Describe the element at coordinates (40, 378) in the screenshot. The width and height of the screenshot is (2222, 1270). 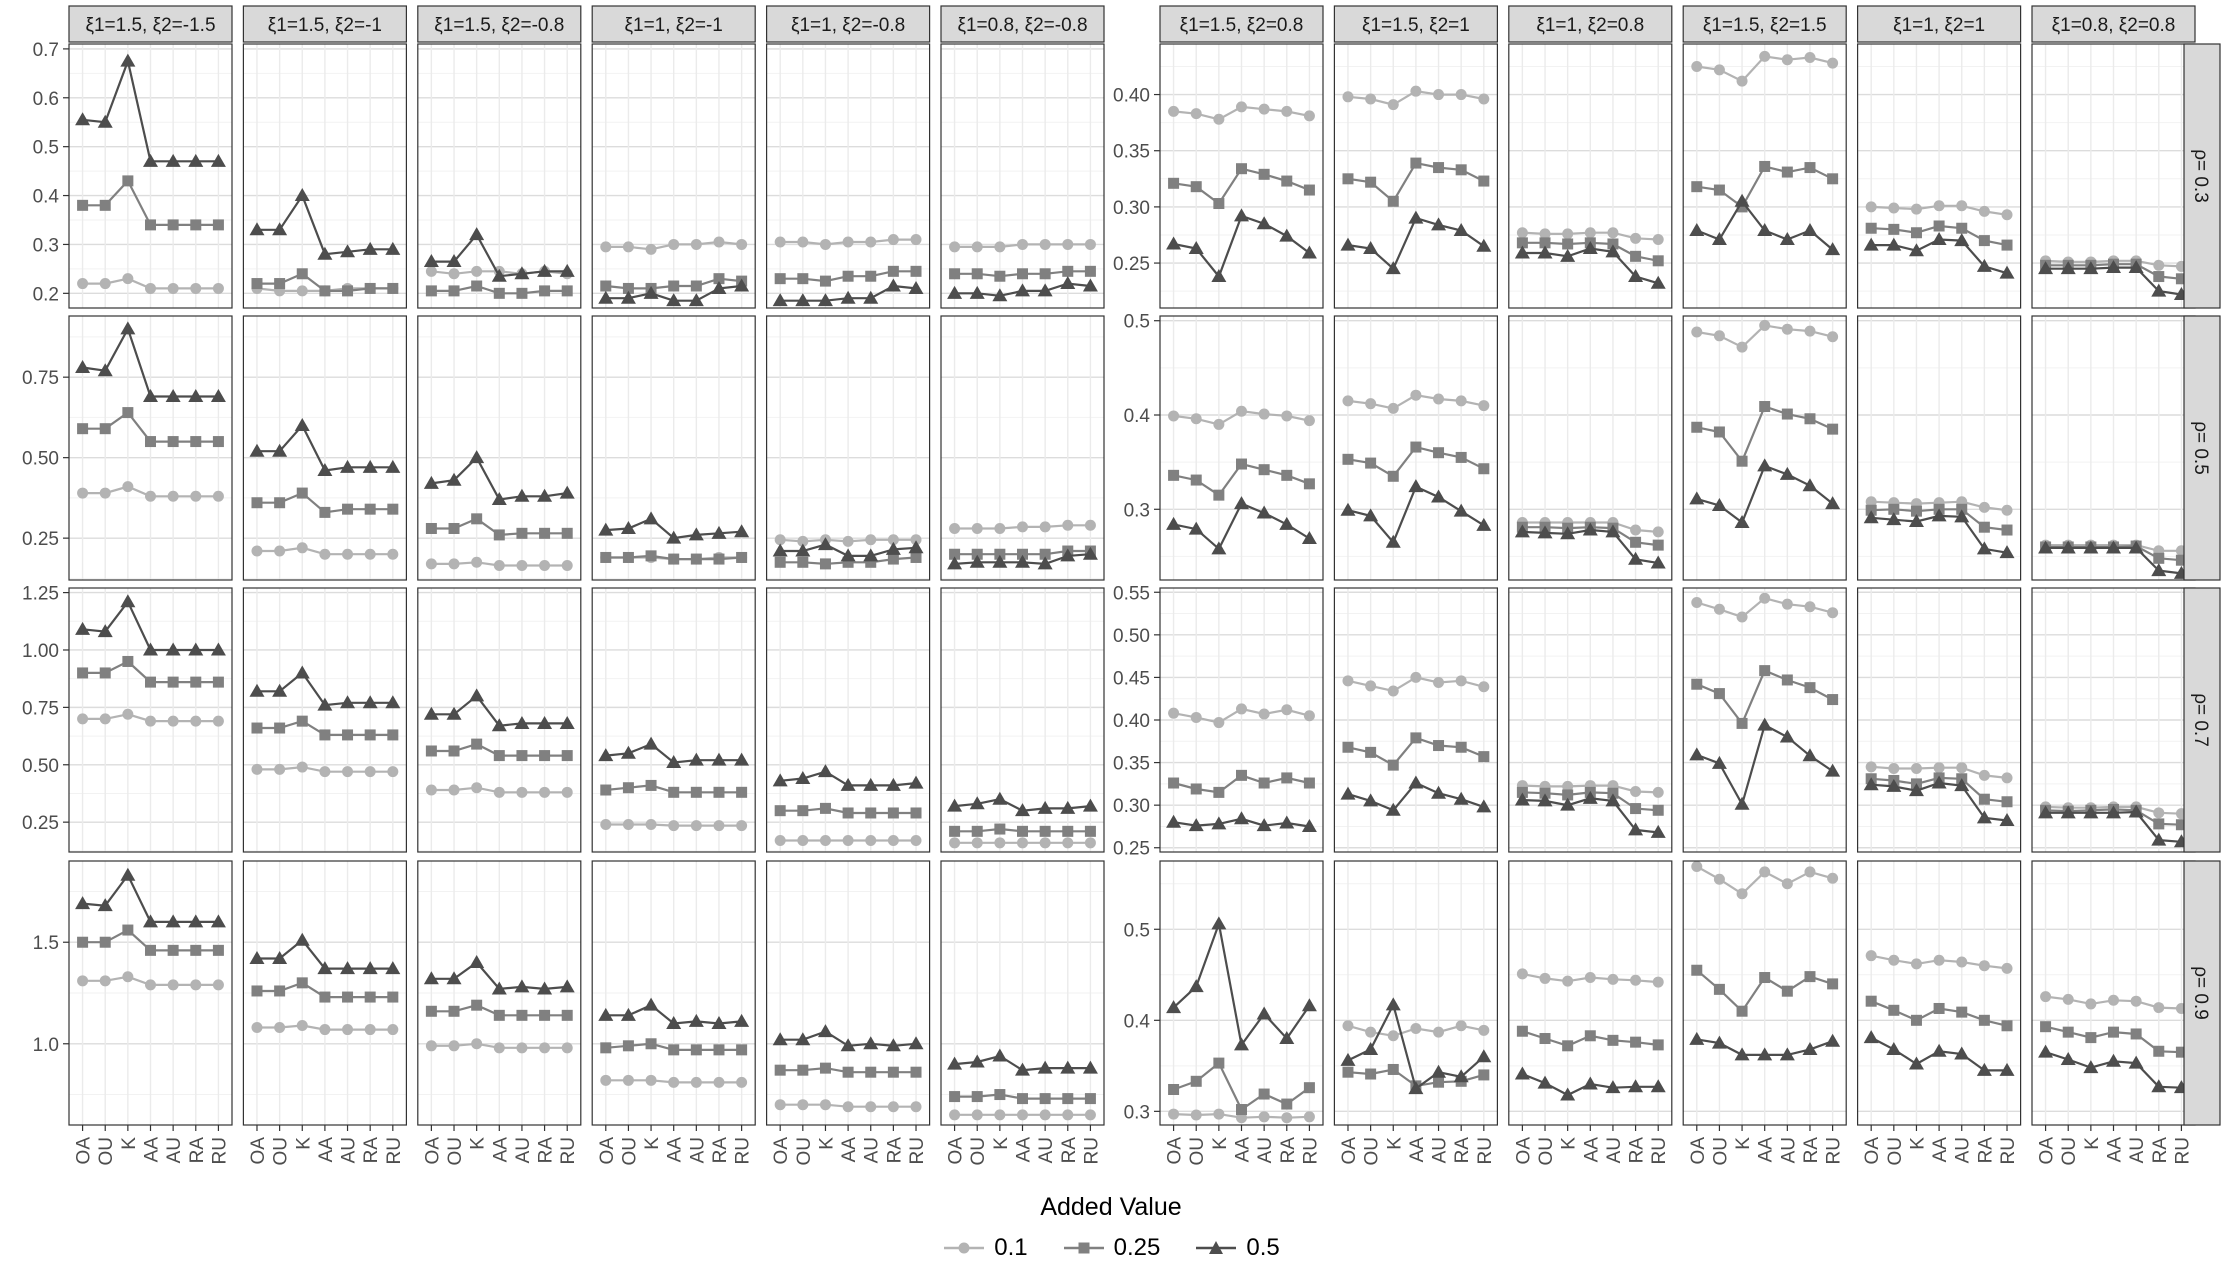
I see `y-tick-label: 0.75` at that location.